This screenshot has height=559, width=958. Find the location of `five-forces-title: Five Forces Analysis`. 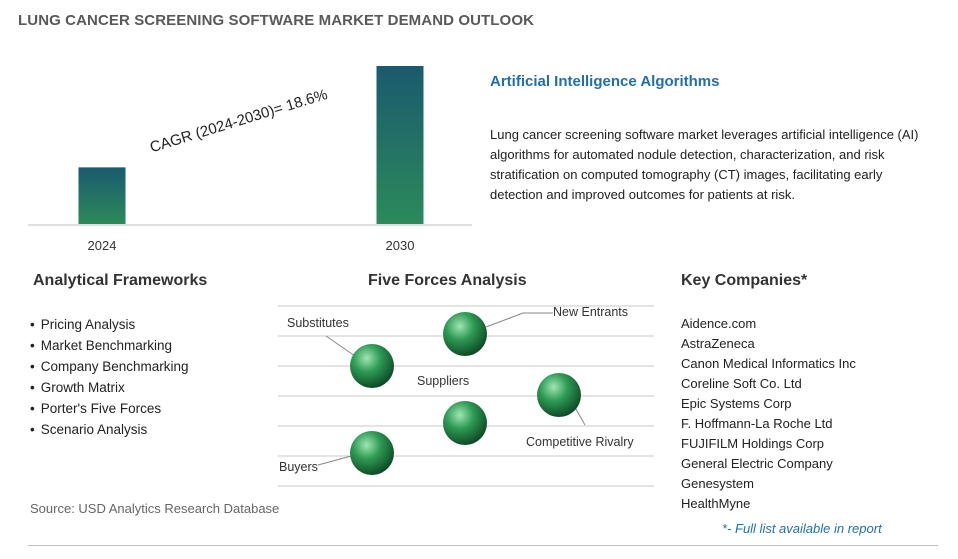

five-forces-title: Five Forces Analysis is located at coordinates (447, 280).